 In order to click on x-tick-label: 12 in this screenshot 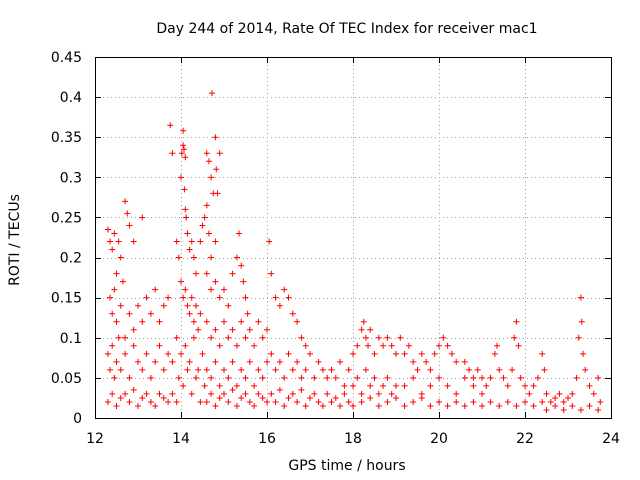, I will do `click(95, 439)`.